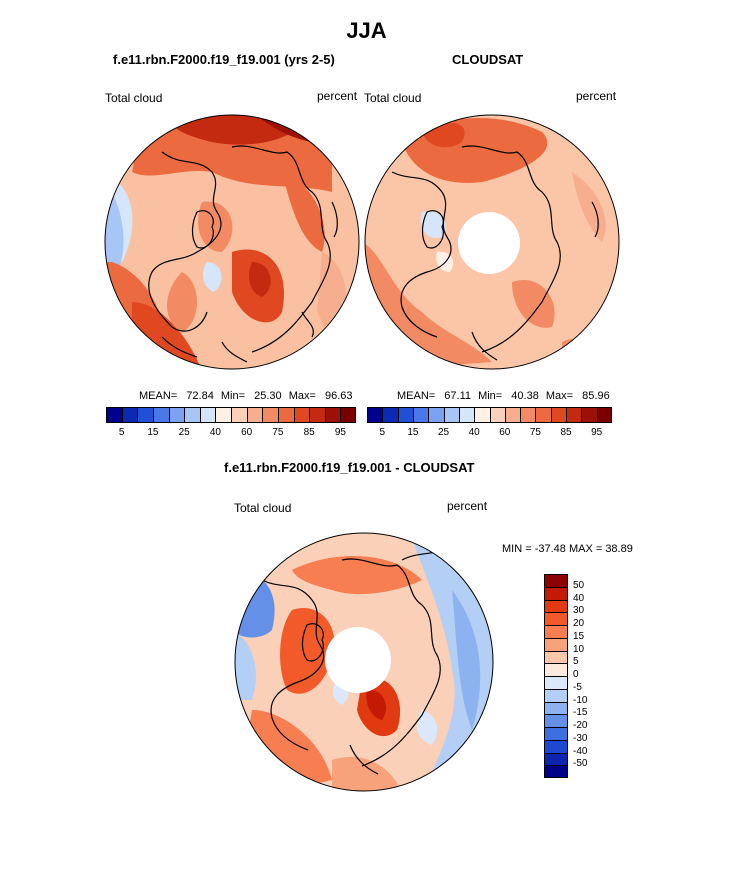  I want to click on model-max-label: Max=, so click(302, 396).